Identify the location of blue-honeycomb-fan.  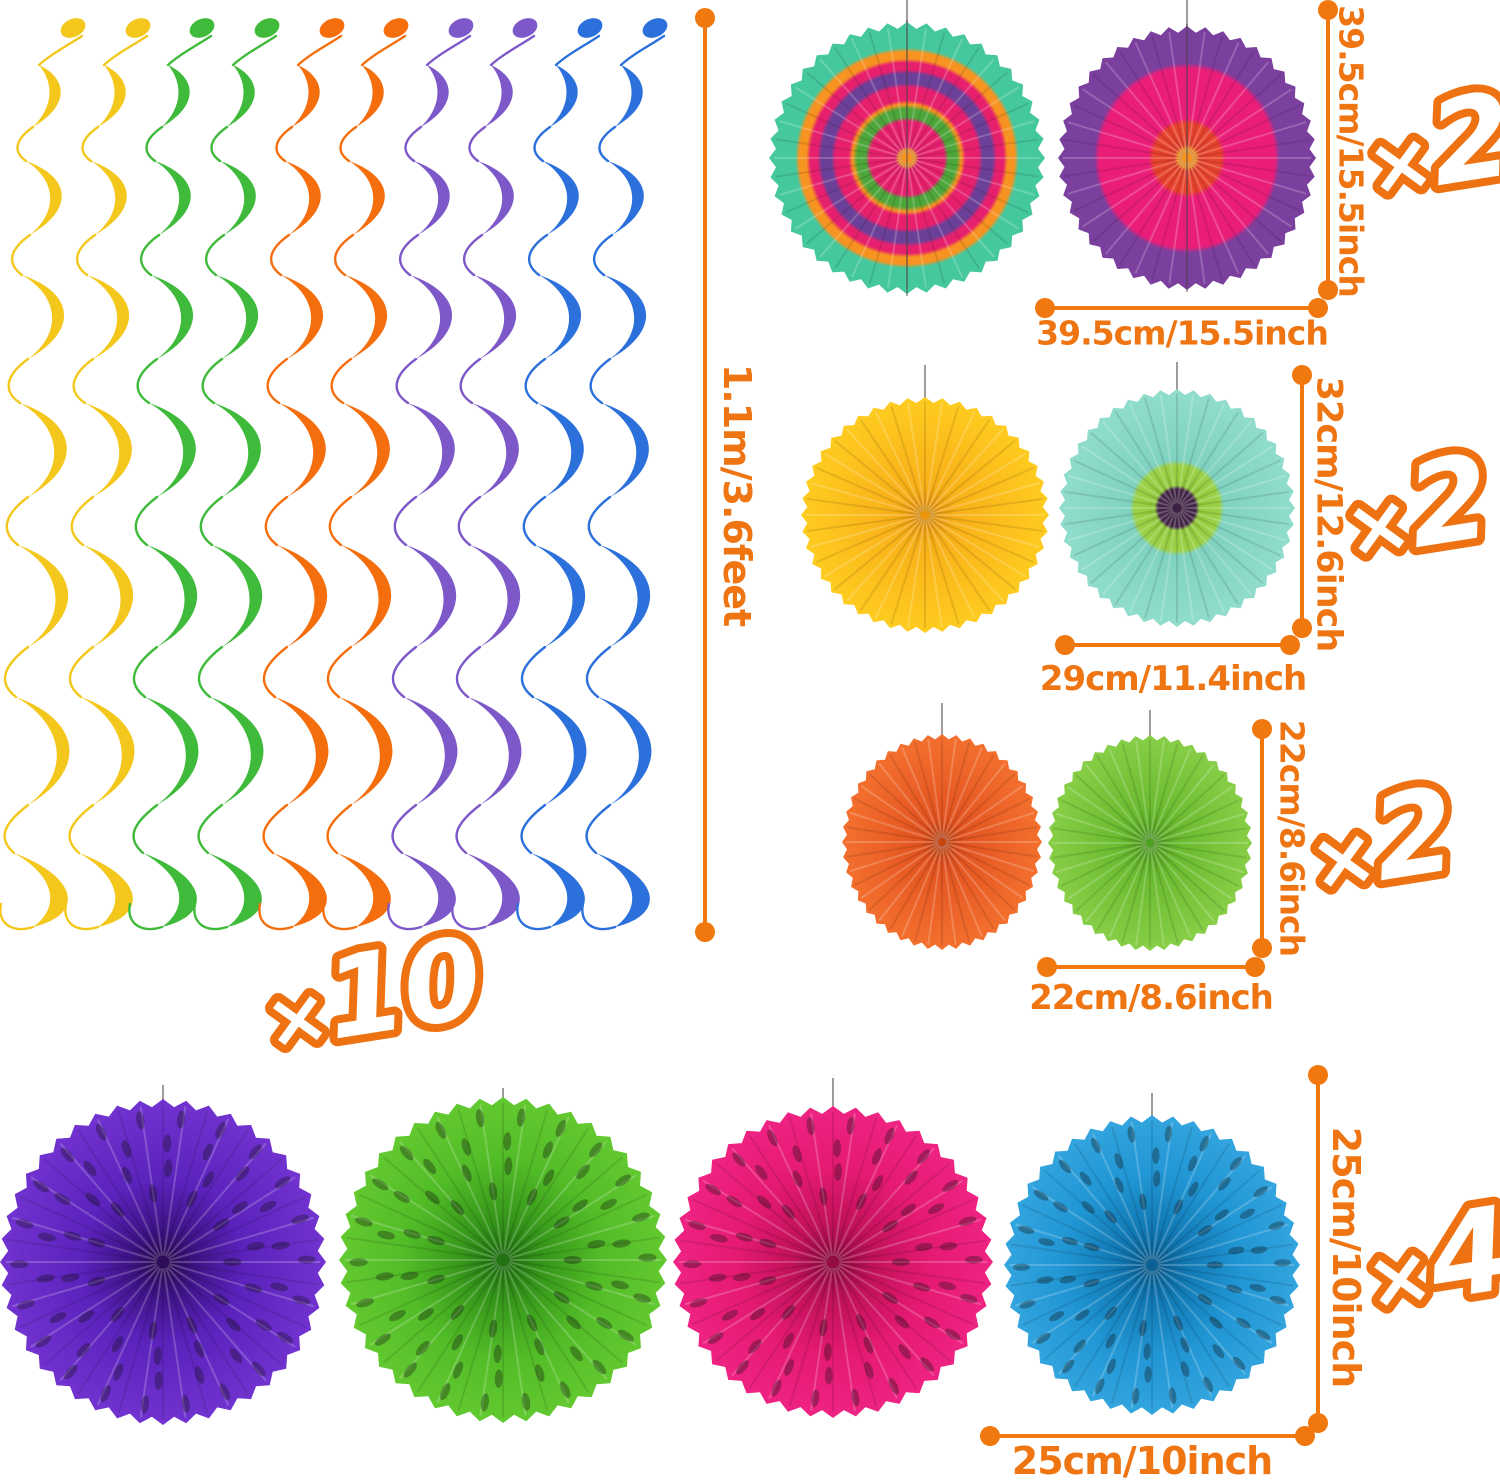
(1152, 1265).